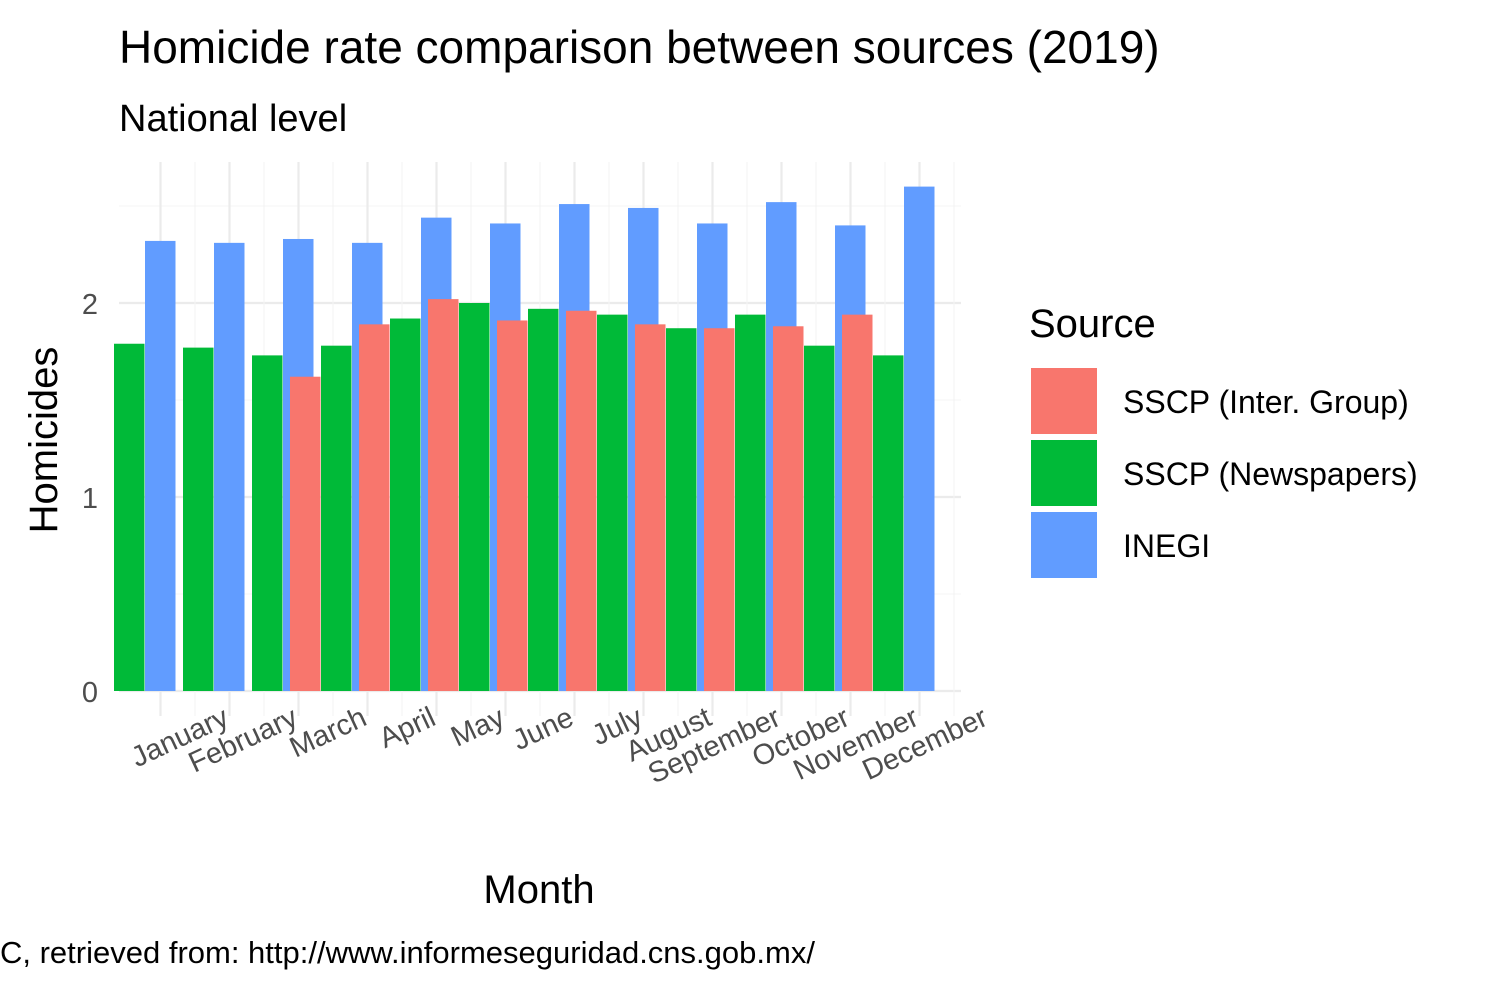 The image size is (1509, 993). I want to click on x-axis-title: Month, so click(538, 890).